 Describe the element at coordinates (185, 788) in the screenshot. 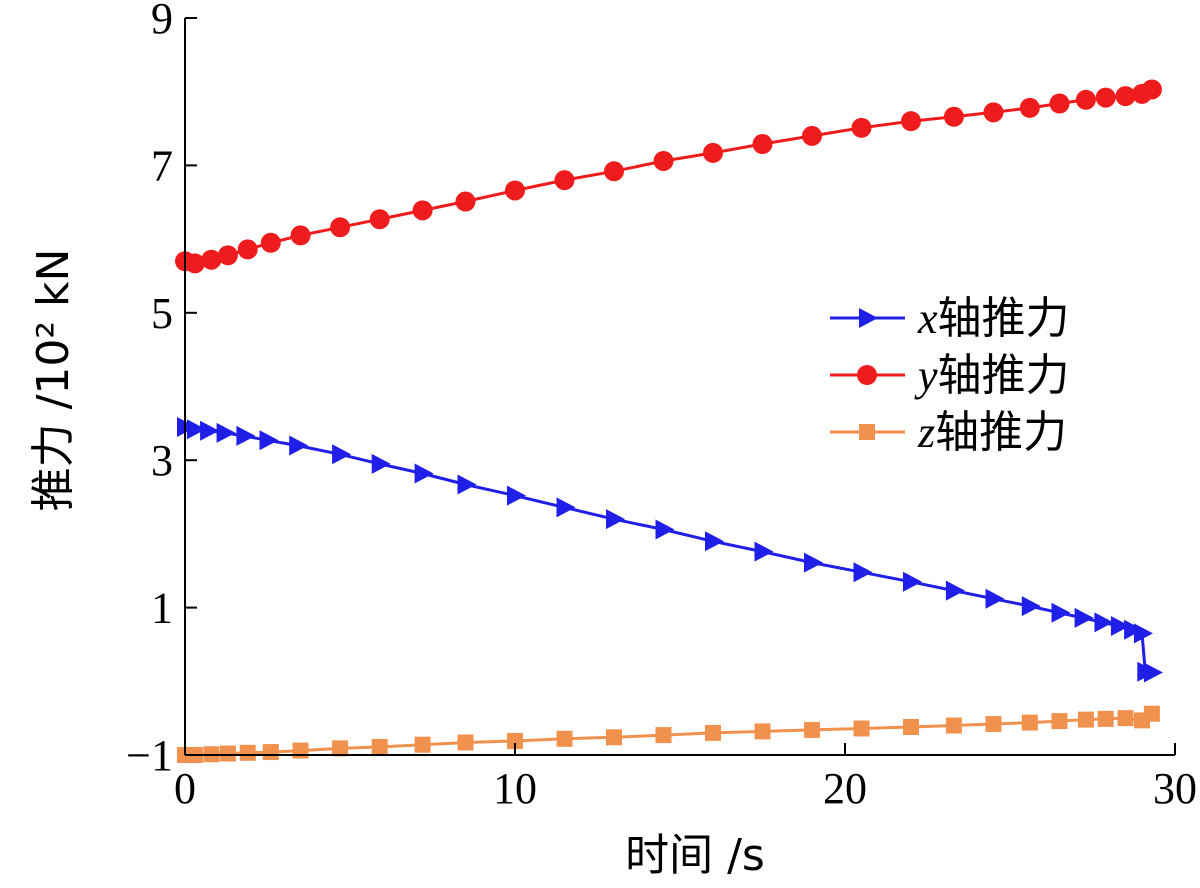

I see `x-tick-label: 0` at that location.